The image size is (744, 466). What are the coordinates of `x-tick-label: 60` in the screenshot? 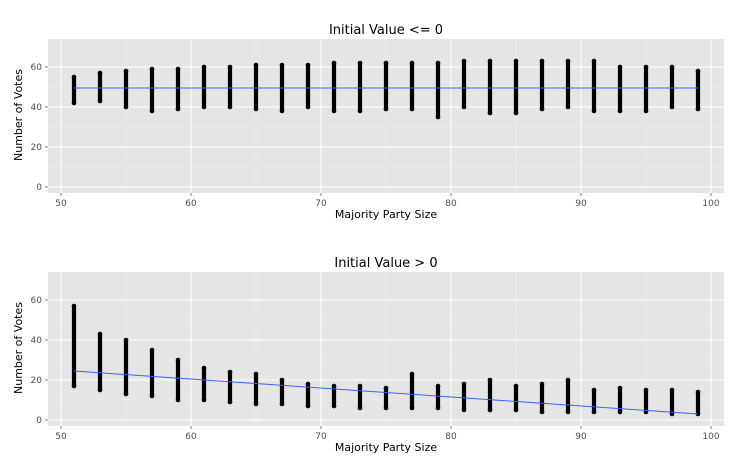 It's located at (191, 204).